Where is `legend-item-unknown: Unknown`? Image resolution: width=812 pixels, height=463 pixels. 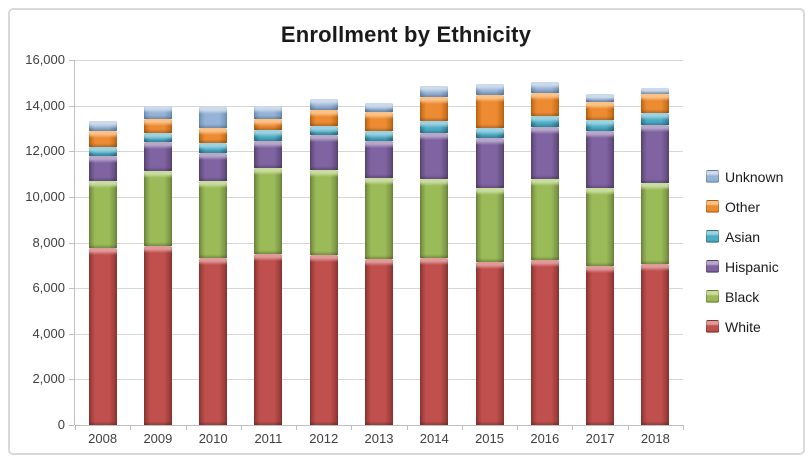
legend-item-unknown: Unknown is located at coordinates (744, 176).